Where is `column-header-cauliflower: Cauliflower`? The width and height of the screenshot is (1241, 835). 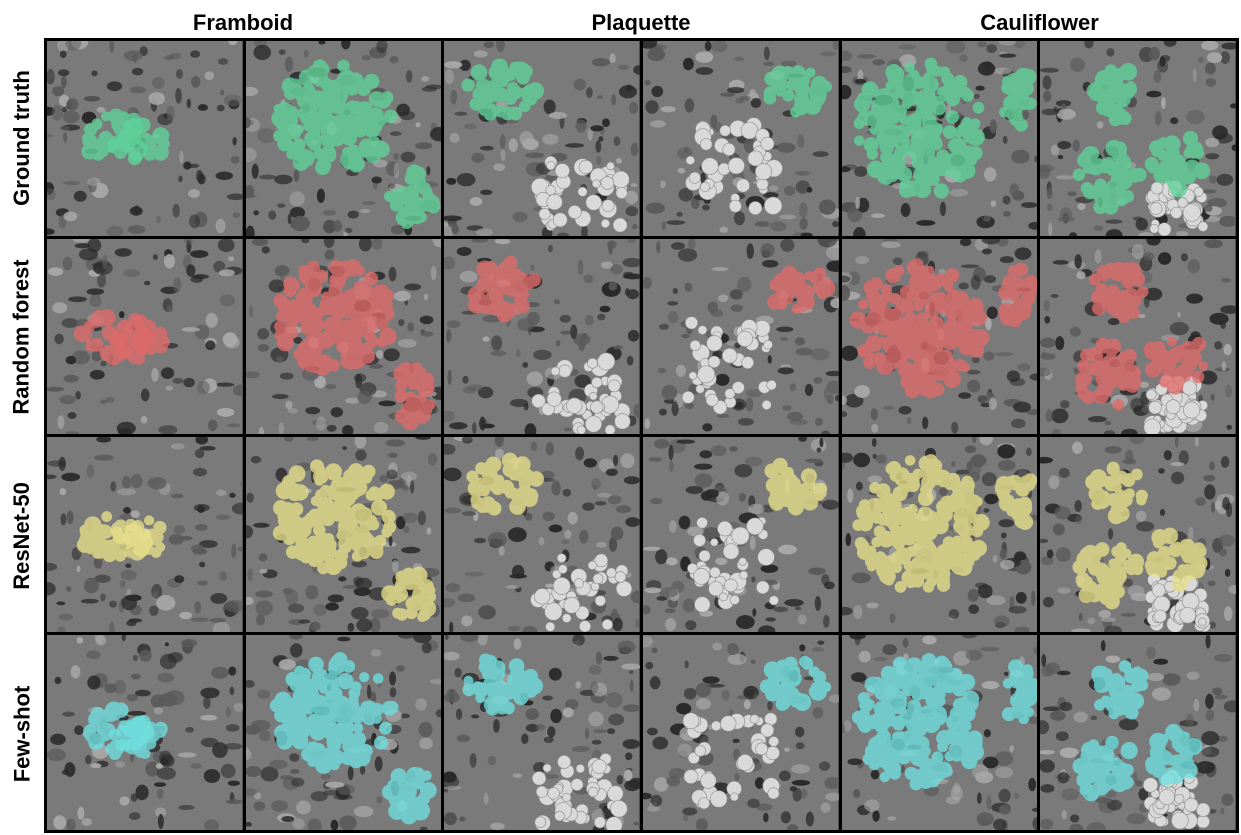
column-header-cauliflower: Cauliflower is located at coordinates (1039, 22).